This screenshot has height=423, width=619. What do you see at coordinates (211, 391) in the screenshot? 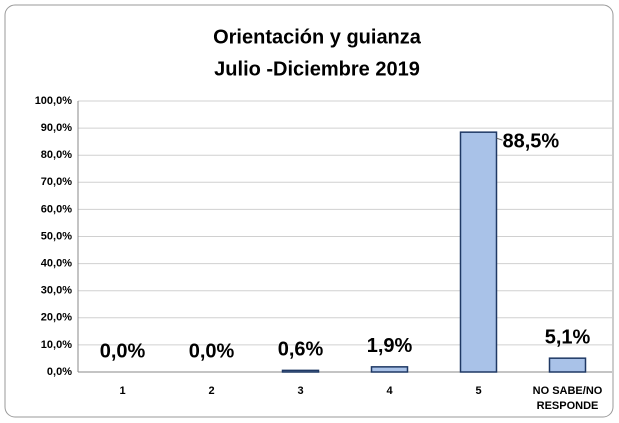
I see `x-tick-label: 2` at bounding box center [211, 391].